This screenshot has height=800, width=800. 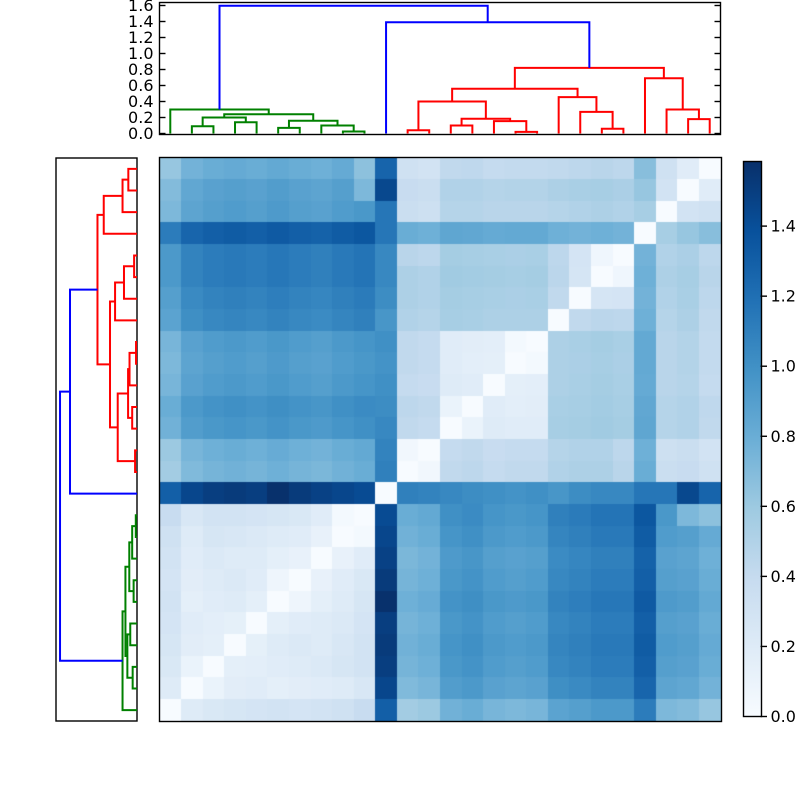 What do you see at coordinates (783, 646) in the screenshot?
I see `colorbar-tick-label: 0.2` at bounding box center [783, 646].